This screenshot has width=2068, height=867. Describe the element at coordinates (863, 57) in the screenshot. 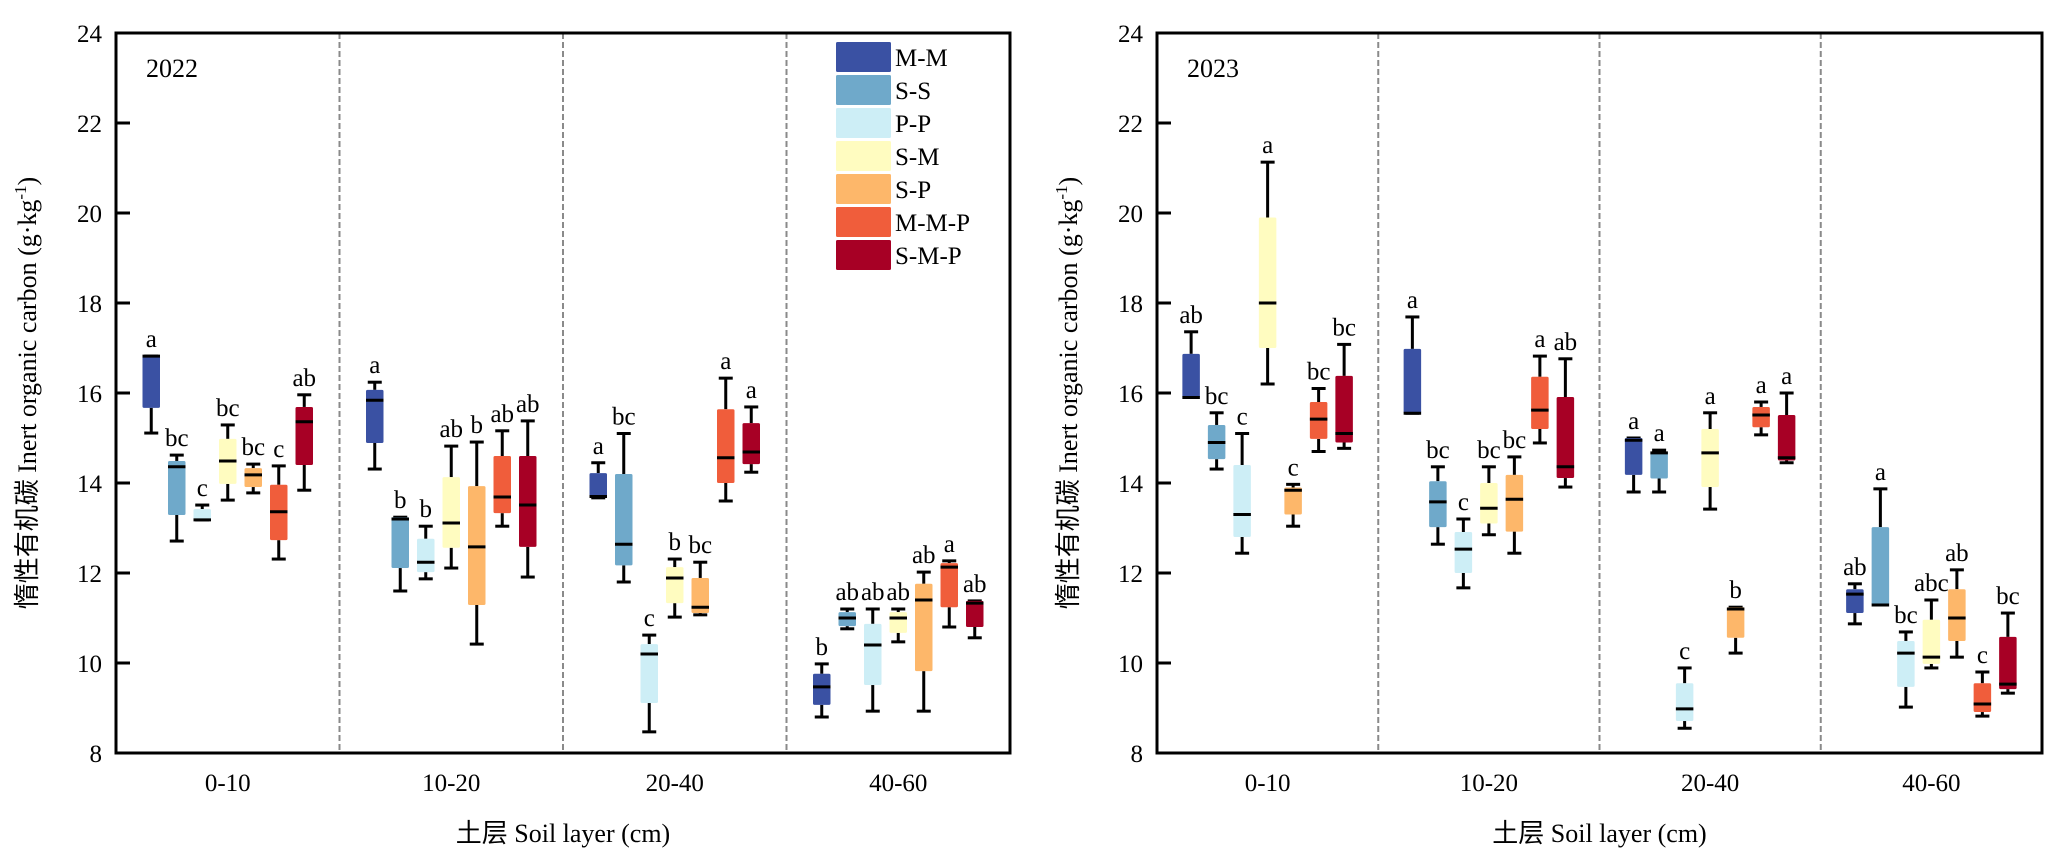

I see `legend-swatch-M-M` at that location.